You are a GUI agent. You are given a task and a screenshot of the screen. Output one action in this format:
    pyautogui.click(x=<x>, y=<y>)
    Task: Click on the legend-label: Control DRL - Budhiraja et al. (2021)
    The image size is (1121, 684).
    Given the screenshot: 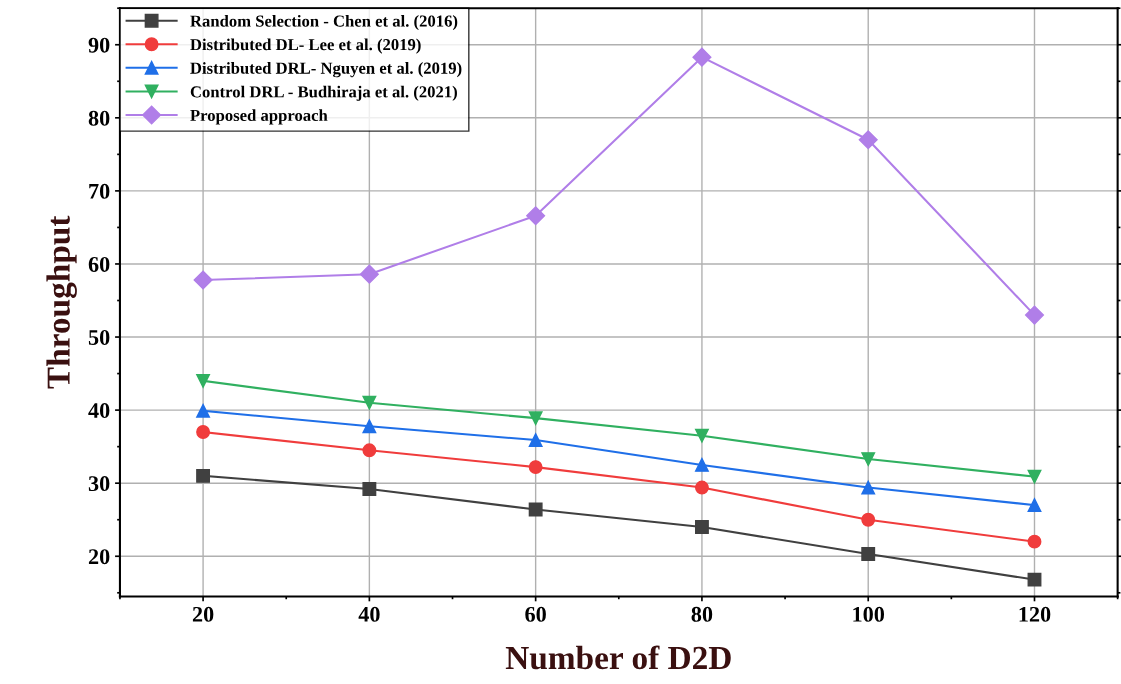 What is the action you would take?
    pyautogui.click(x=323, y=93)
    